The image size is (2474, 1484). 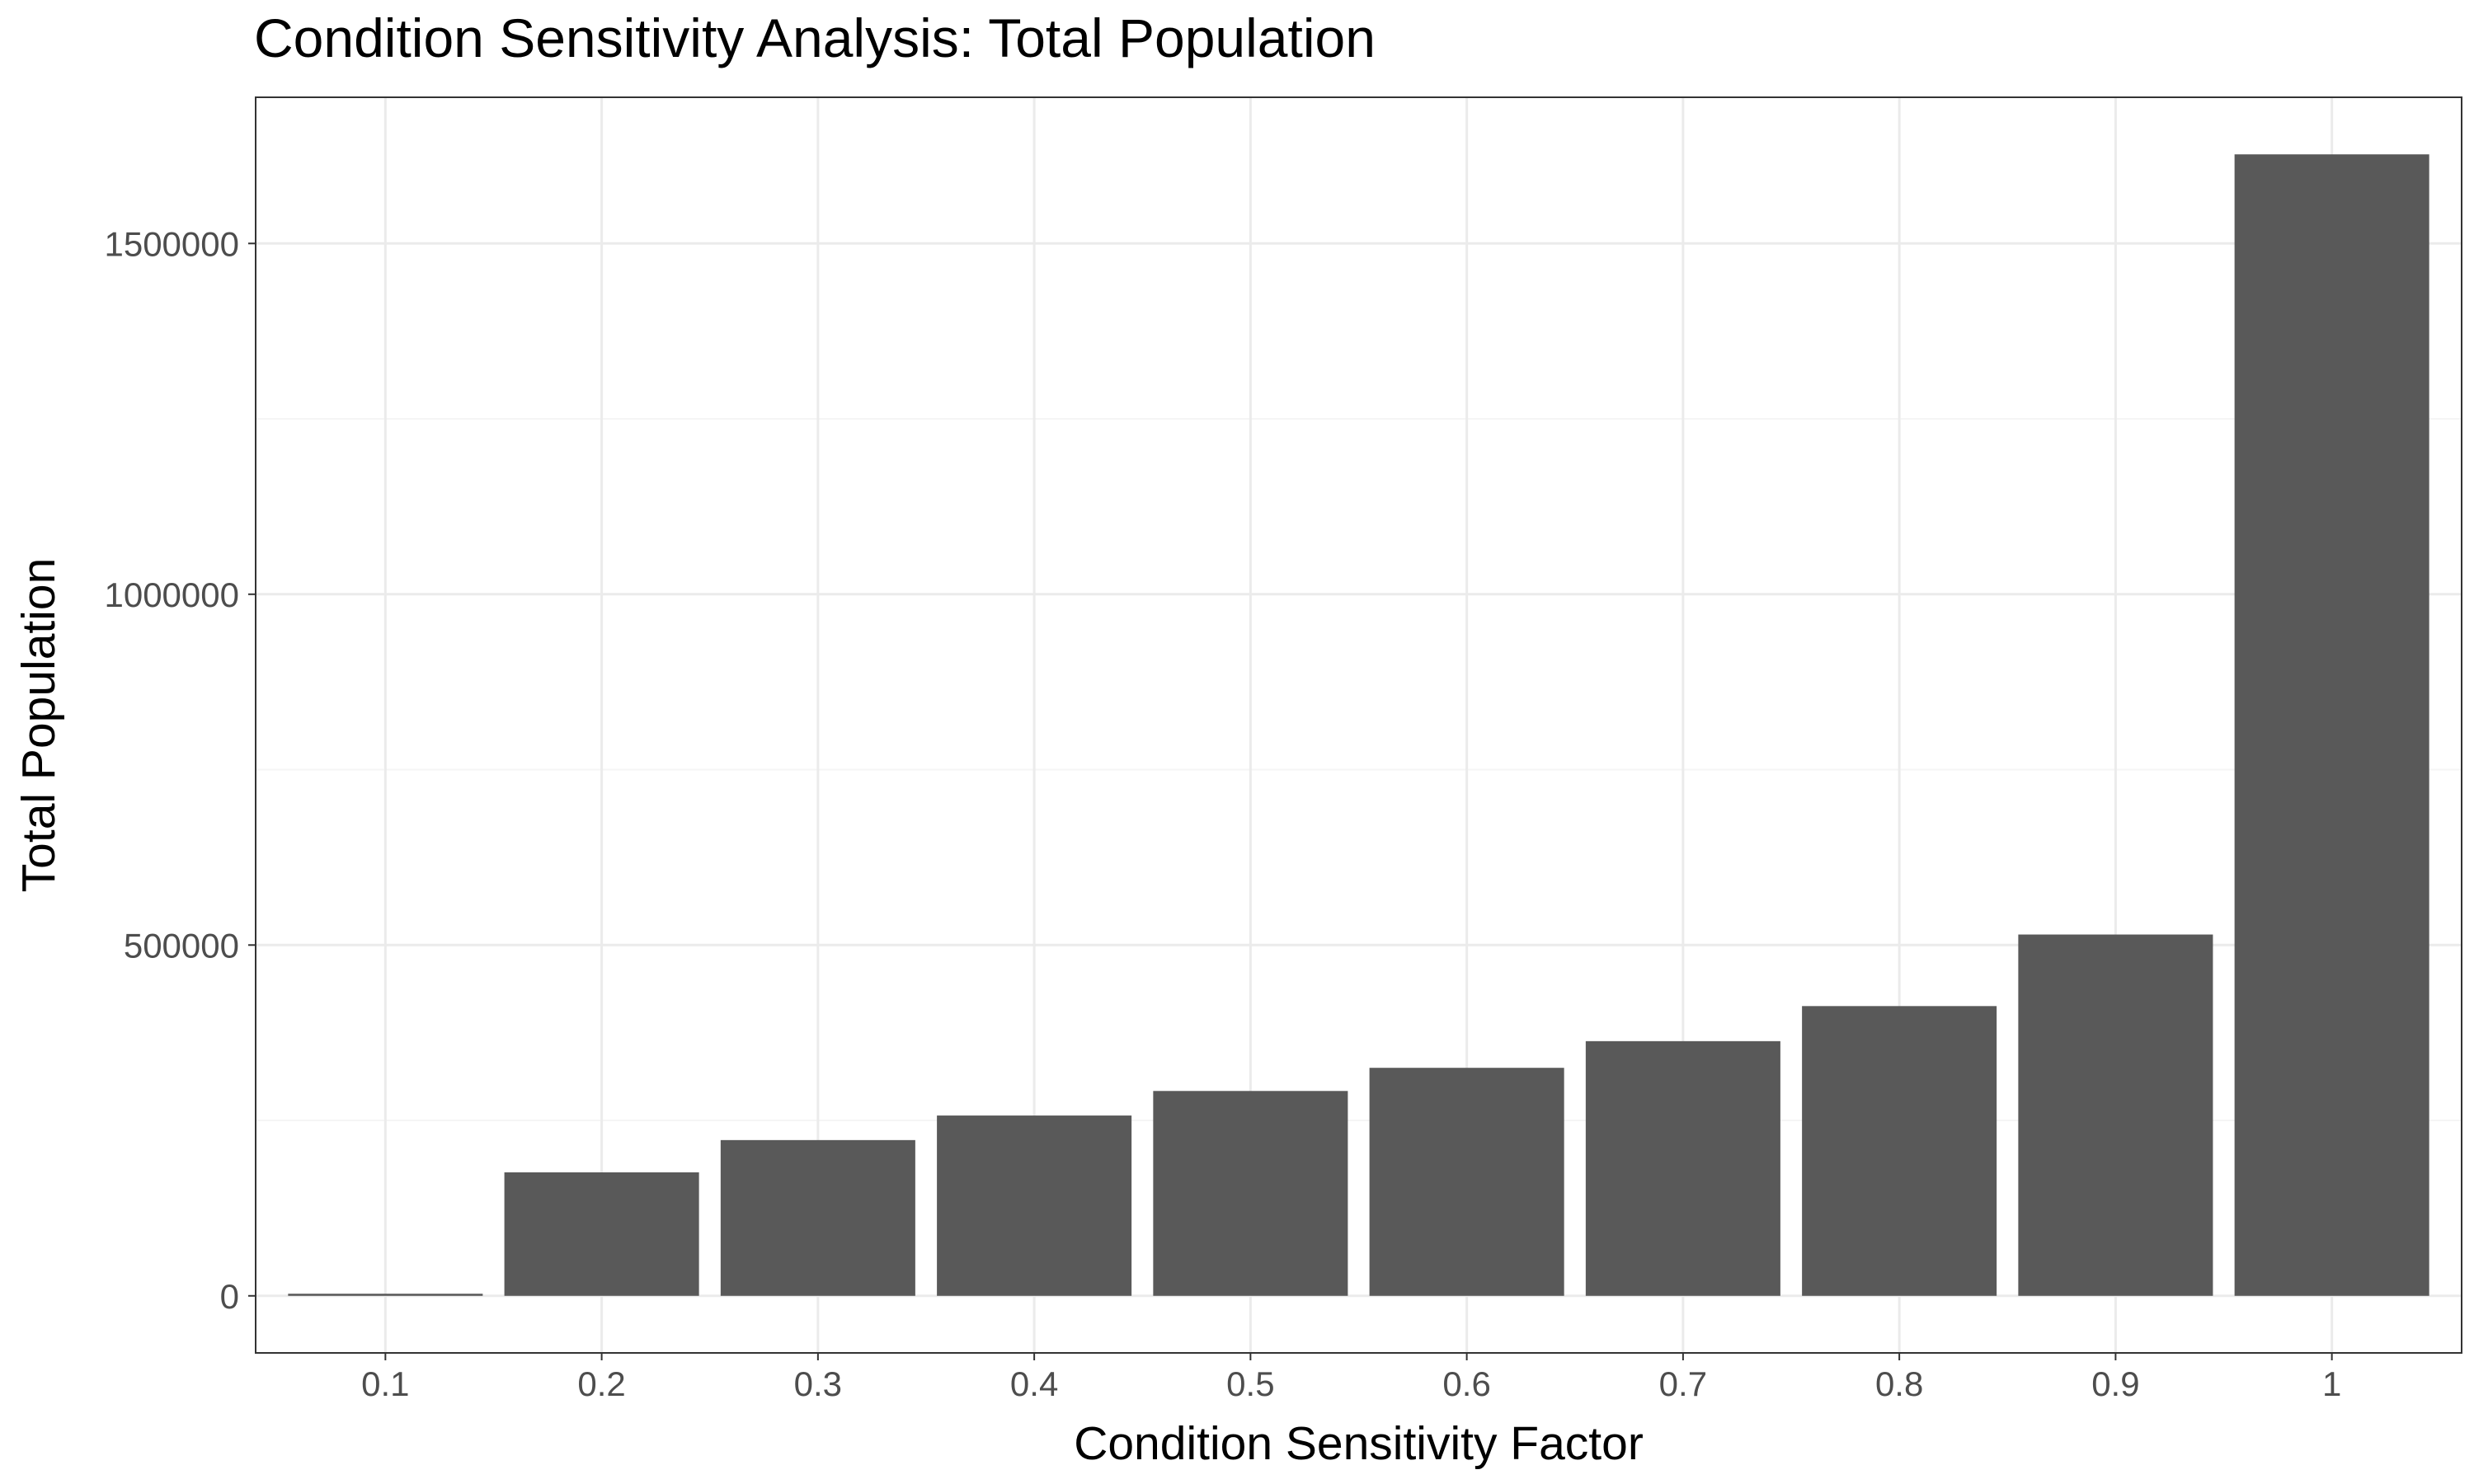 What do you see at coordinates (601, 1383) in the screenshot?
I see `x-tick-label: 0.2` at bounding box center [601, 1383].